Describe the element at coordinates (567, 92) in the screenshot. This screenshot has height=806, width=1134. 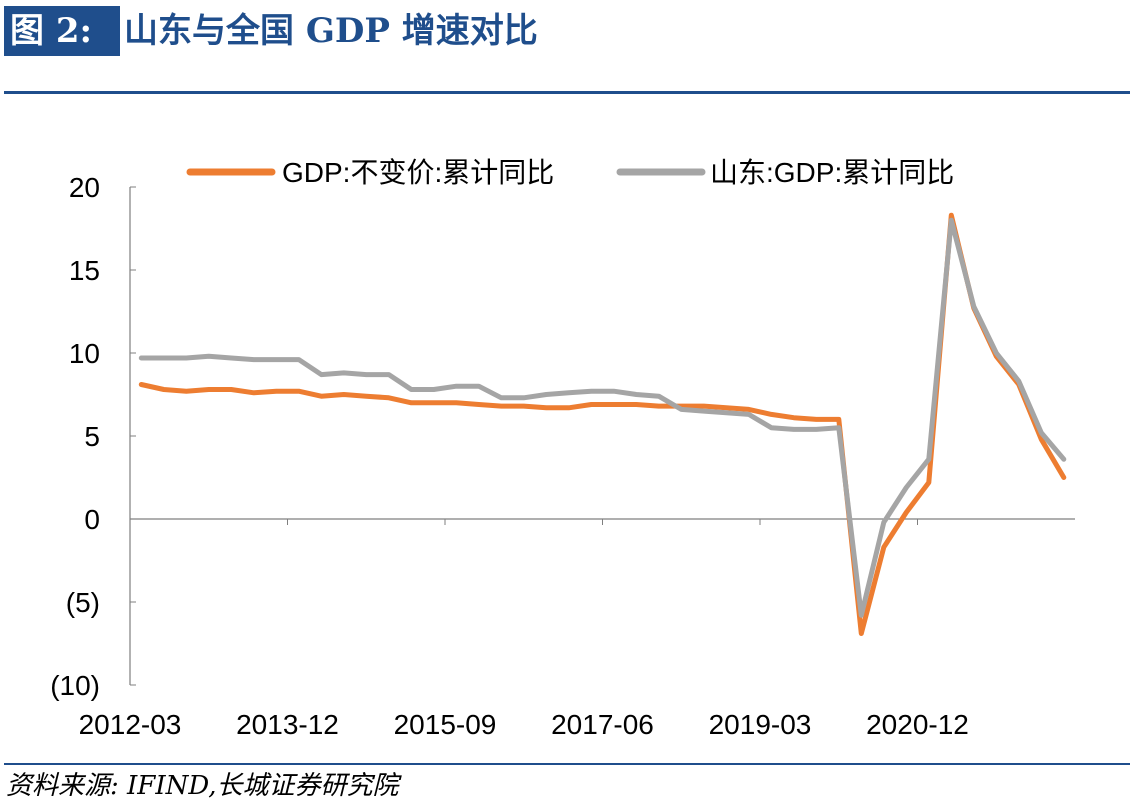
I see `header-rule` at that location.